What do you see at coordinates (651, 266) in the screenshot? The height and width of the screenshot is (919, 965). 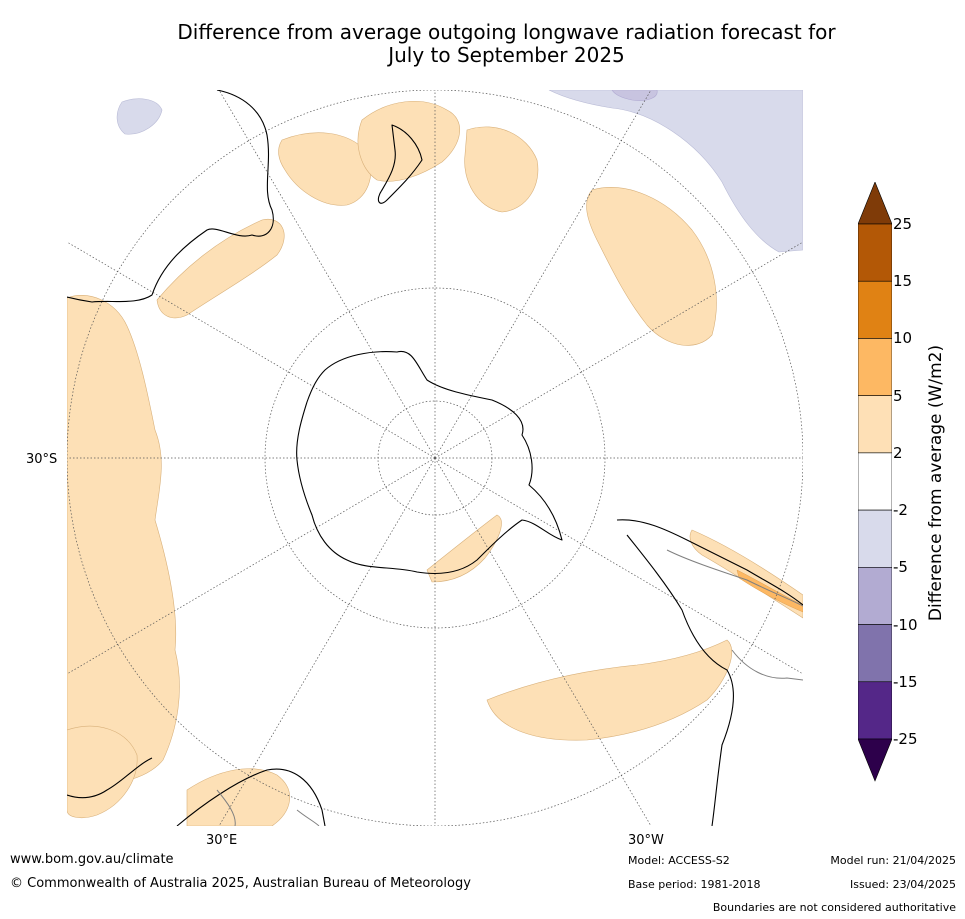 I see `positive-region-south-pacific` at bounding box center [651, 266].